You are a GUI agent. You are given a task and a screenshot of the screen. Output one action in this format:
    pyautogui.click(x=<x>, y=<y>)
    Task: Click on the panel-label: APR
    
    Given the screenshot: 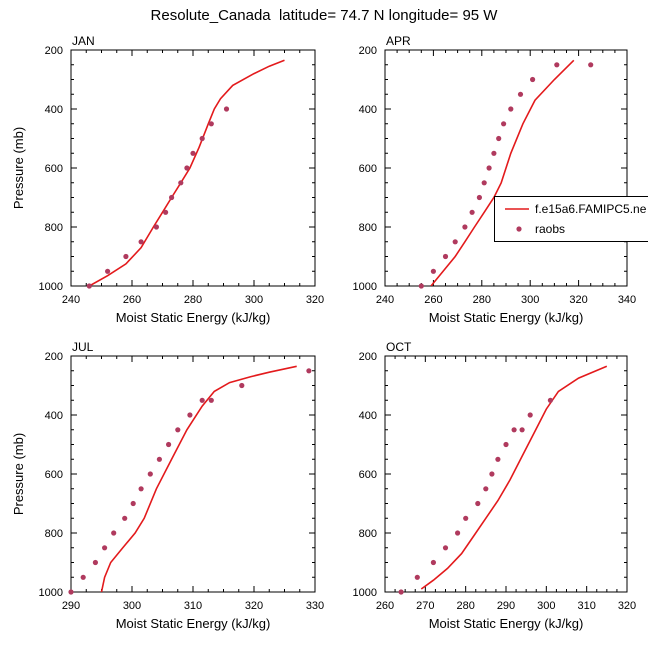 What is the action you would take?
    pyautogui.click(x=398, y=41)
    